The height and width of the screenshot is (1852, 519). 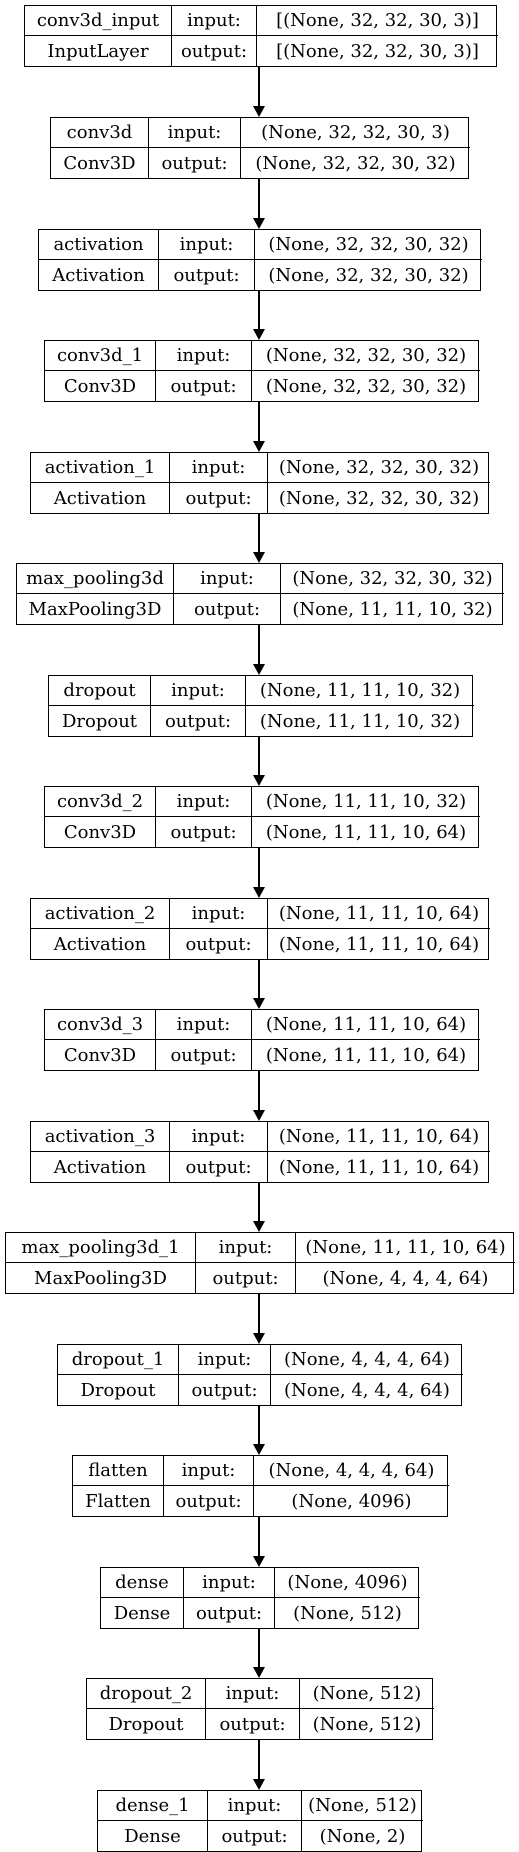 I want to click on layer-type: Dense, so click(x=153, y=1836).